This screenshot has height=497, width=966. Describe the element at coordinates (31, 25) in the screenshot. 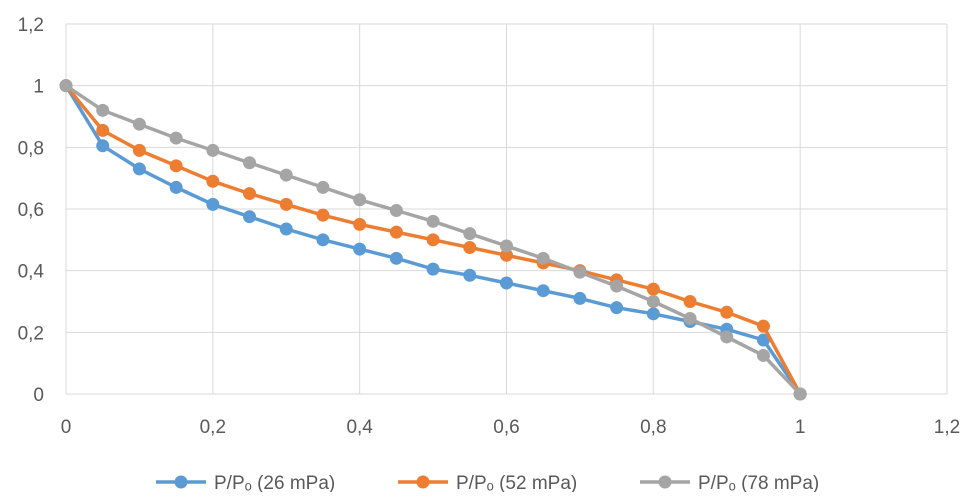

I see `y-tick-label: 1,2` at that location.